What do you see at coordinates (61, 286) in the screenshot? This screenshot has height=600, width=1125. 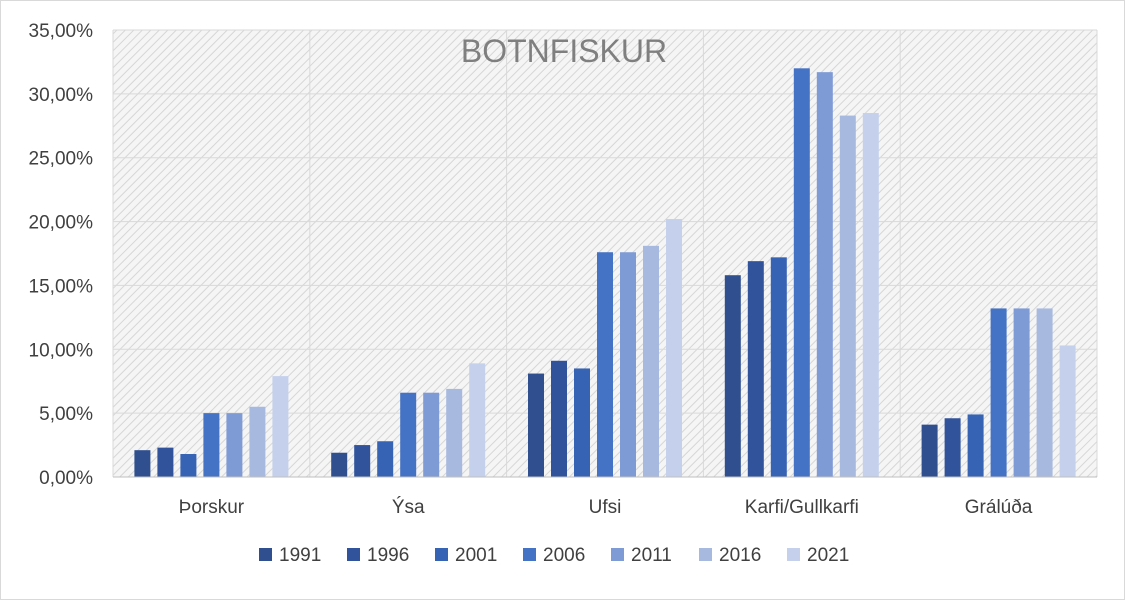 I see `y-tick-label: 15,00%` at bounding box center [61, 286].